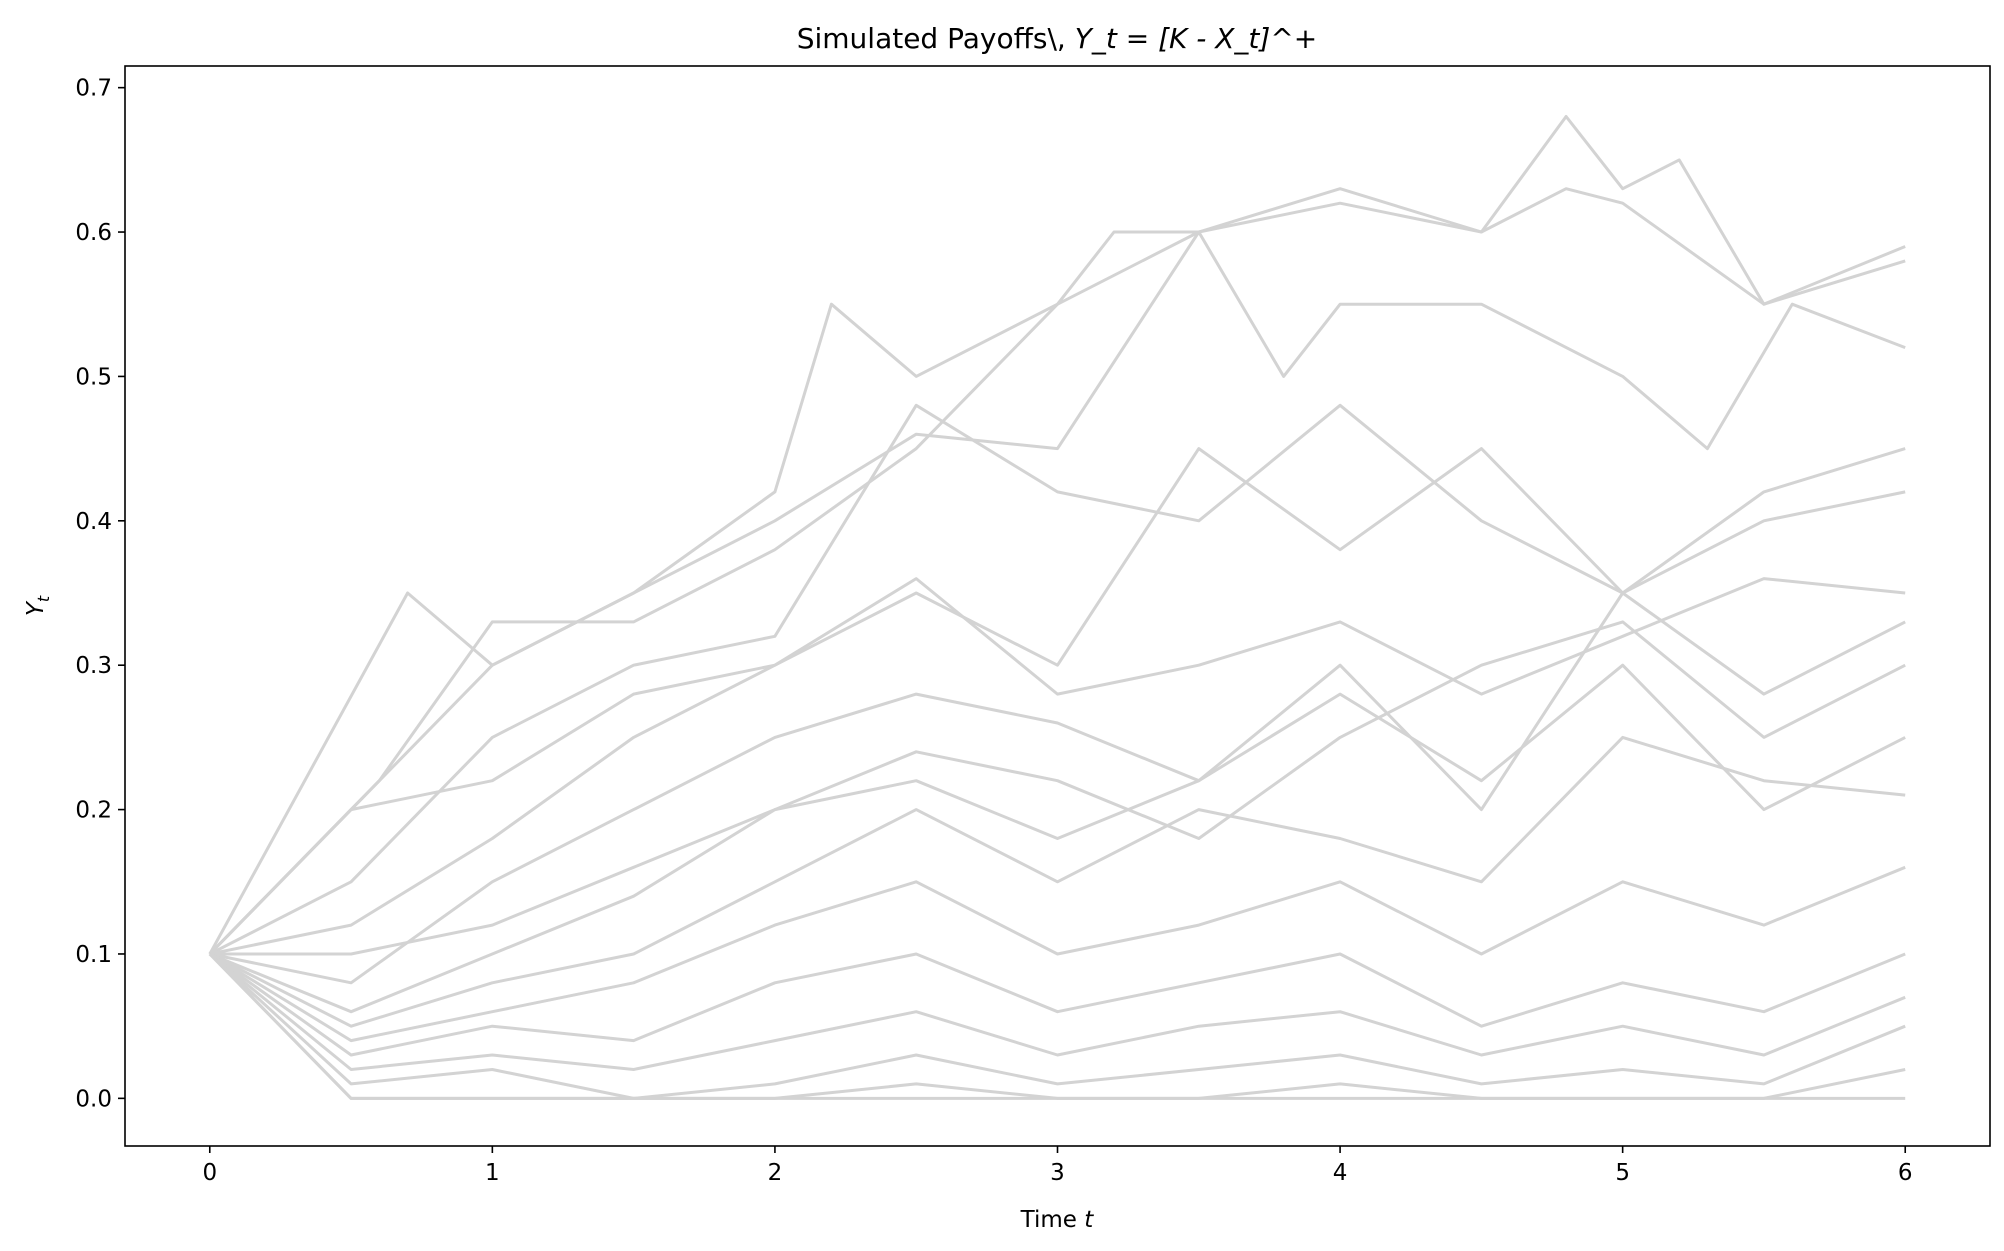 The image size is (2004, 1251). What do you see at coordinates (209, 1173) in the screenshot?
I see `x-tick-label-0: 0` at bounding box center [209, 1173].